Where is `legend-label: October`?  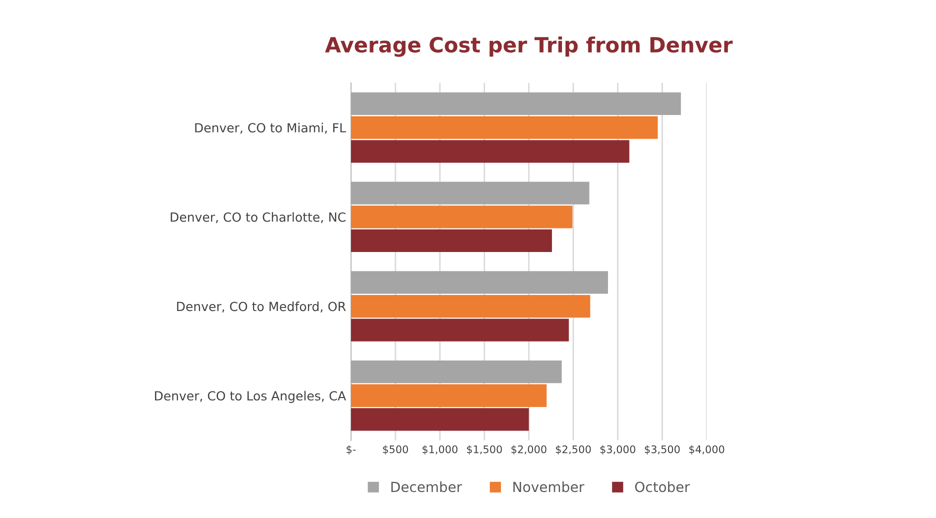
legend-label: October is located at coordinates (662, 486).